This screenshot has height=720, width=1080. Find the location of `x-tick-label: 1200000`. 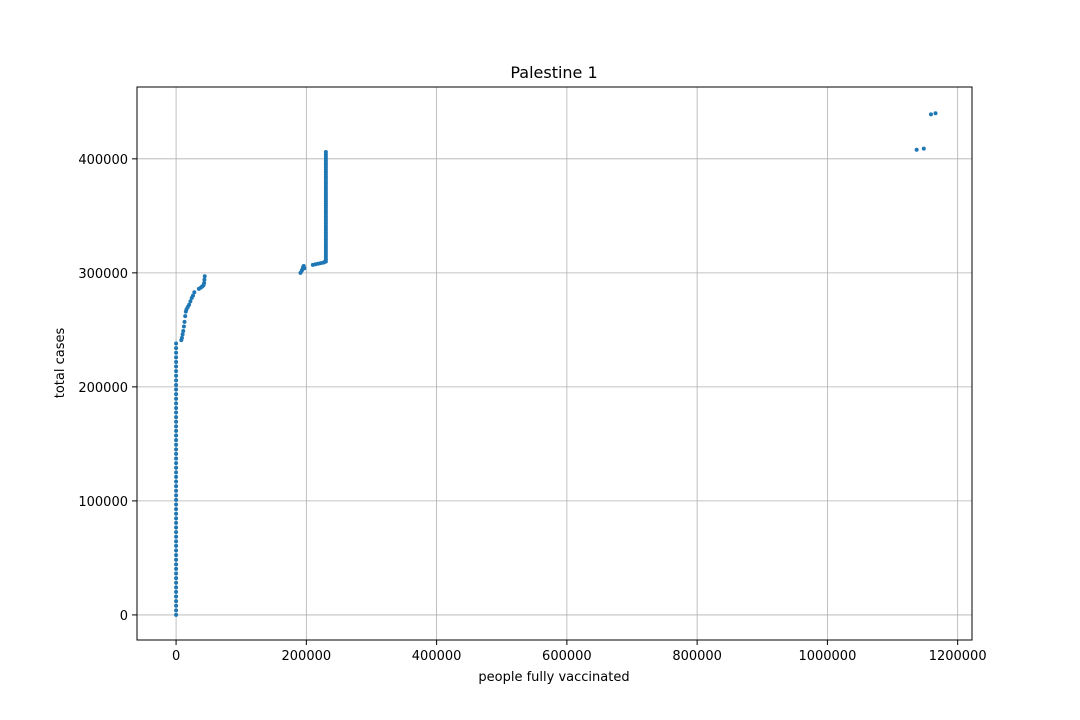

x-tick-label: 1200000 is located at coordinates (958, 656).